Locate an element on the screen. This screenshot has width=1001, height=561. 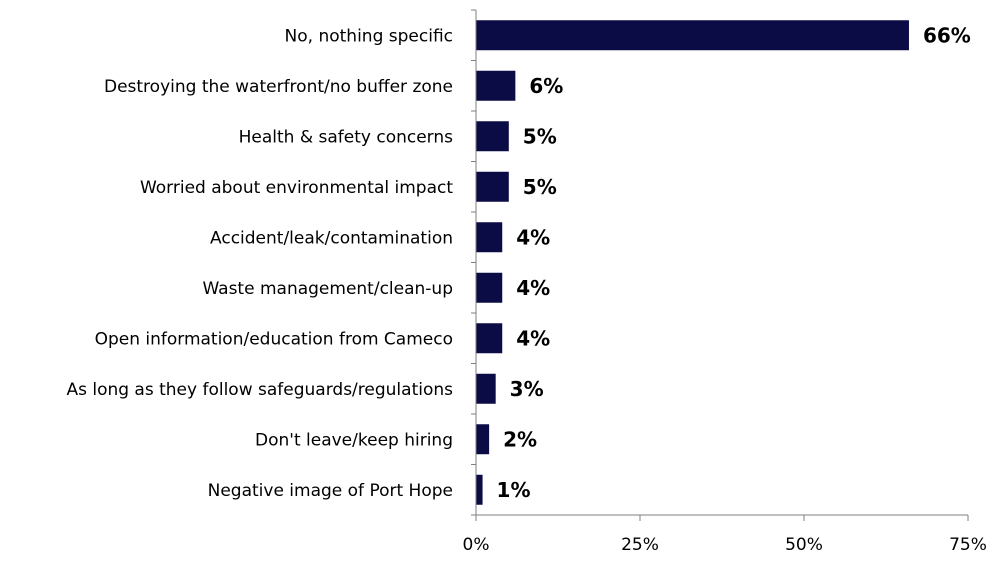
category-label: Waste management/clean-up is located at coordinates (327, 289).